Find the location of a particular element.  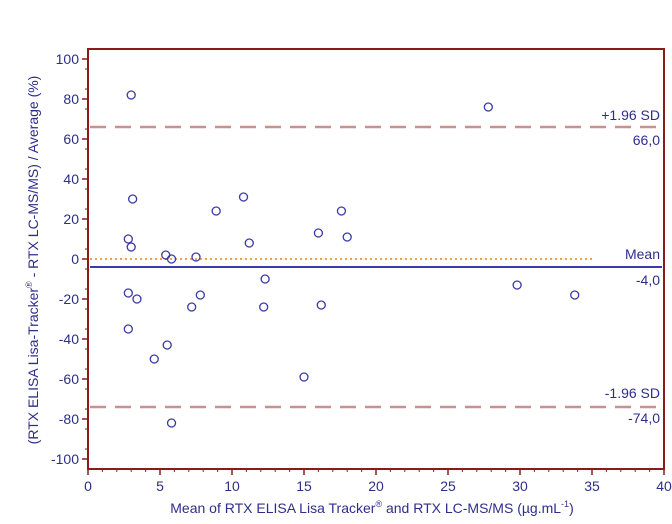

x-axis-label-superscript-2: -1 is located at coordinates (565, 504).